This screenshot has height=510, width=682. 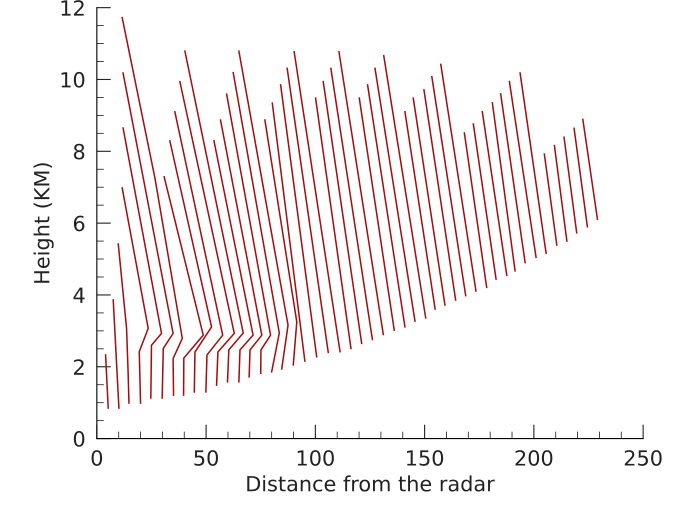 I want to click on y-tick-label: 4, so click(x=79, y=295).